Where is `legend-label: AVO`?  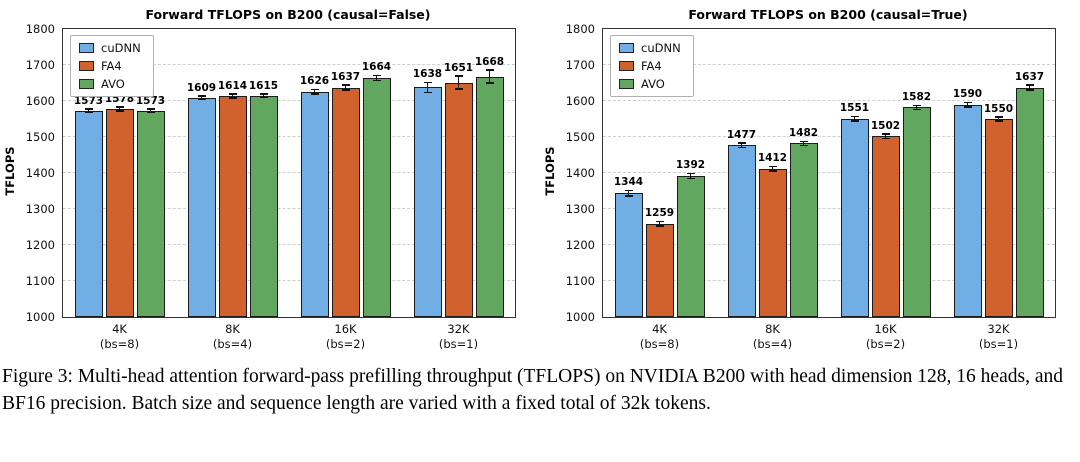 legend-label: AVO is located at coordinates (653, 84).